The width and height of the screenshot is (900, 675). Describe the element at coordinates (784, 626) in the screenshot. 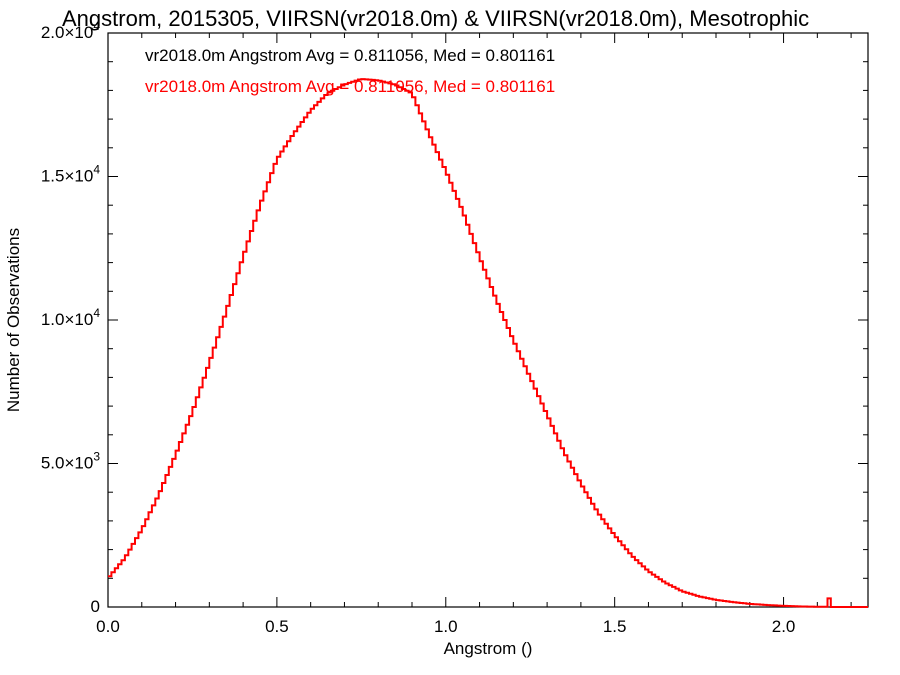

I see `x-tick-label-4: 2.0` at that location.